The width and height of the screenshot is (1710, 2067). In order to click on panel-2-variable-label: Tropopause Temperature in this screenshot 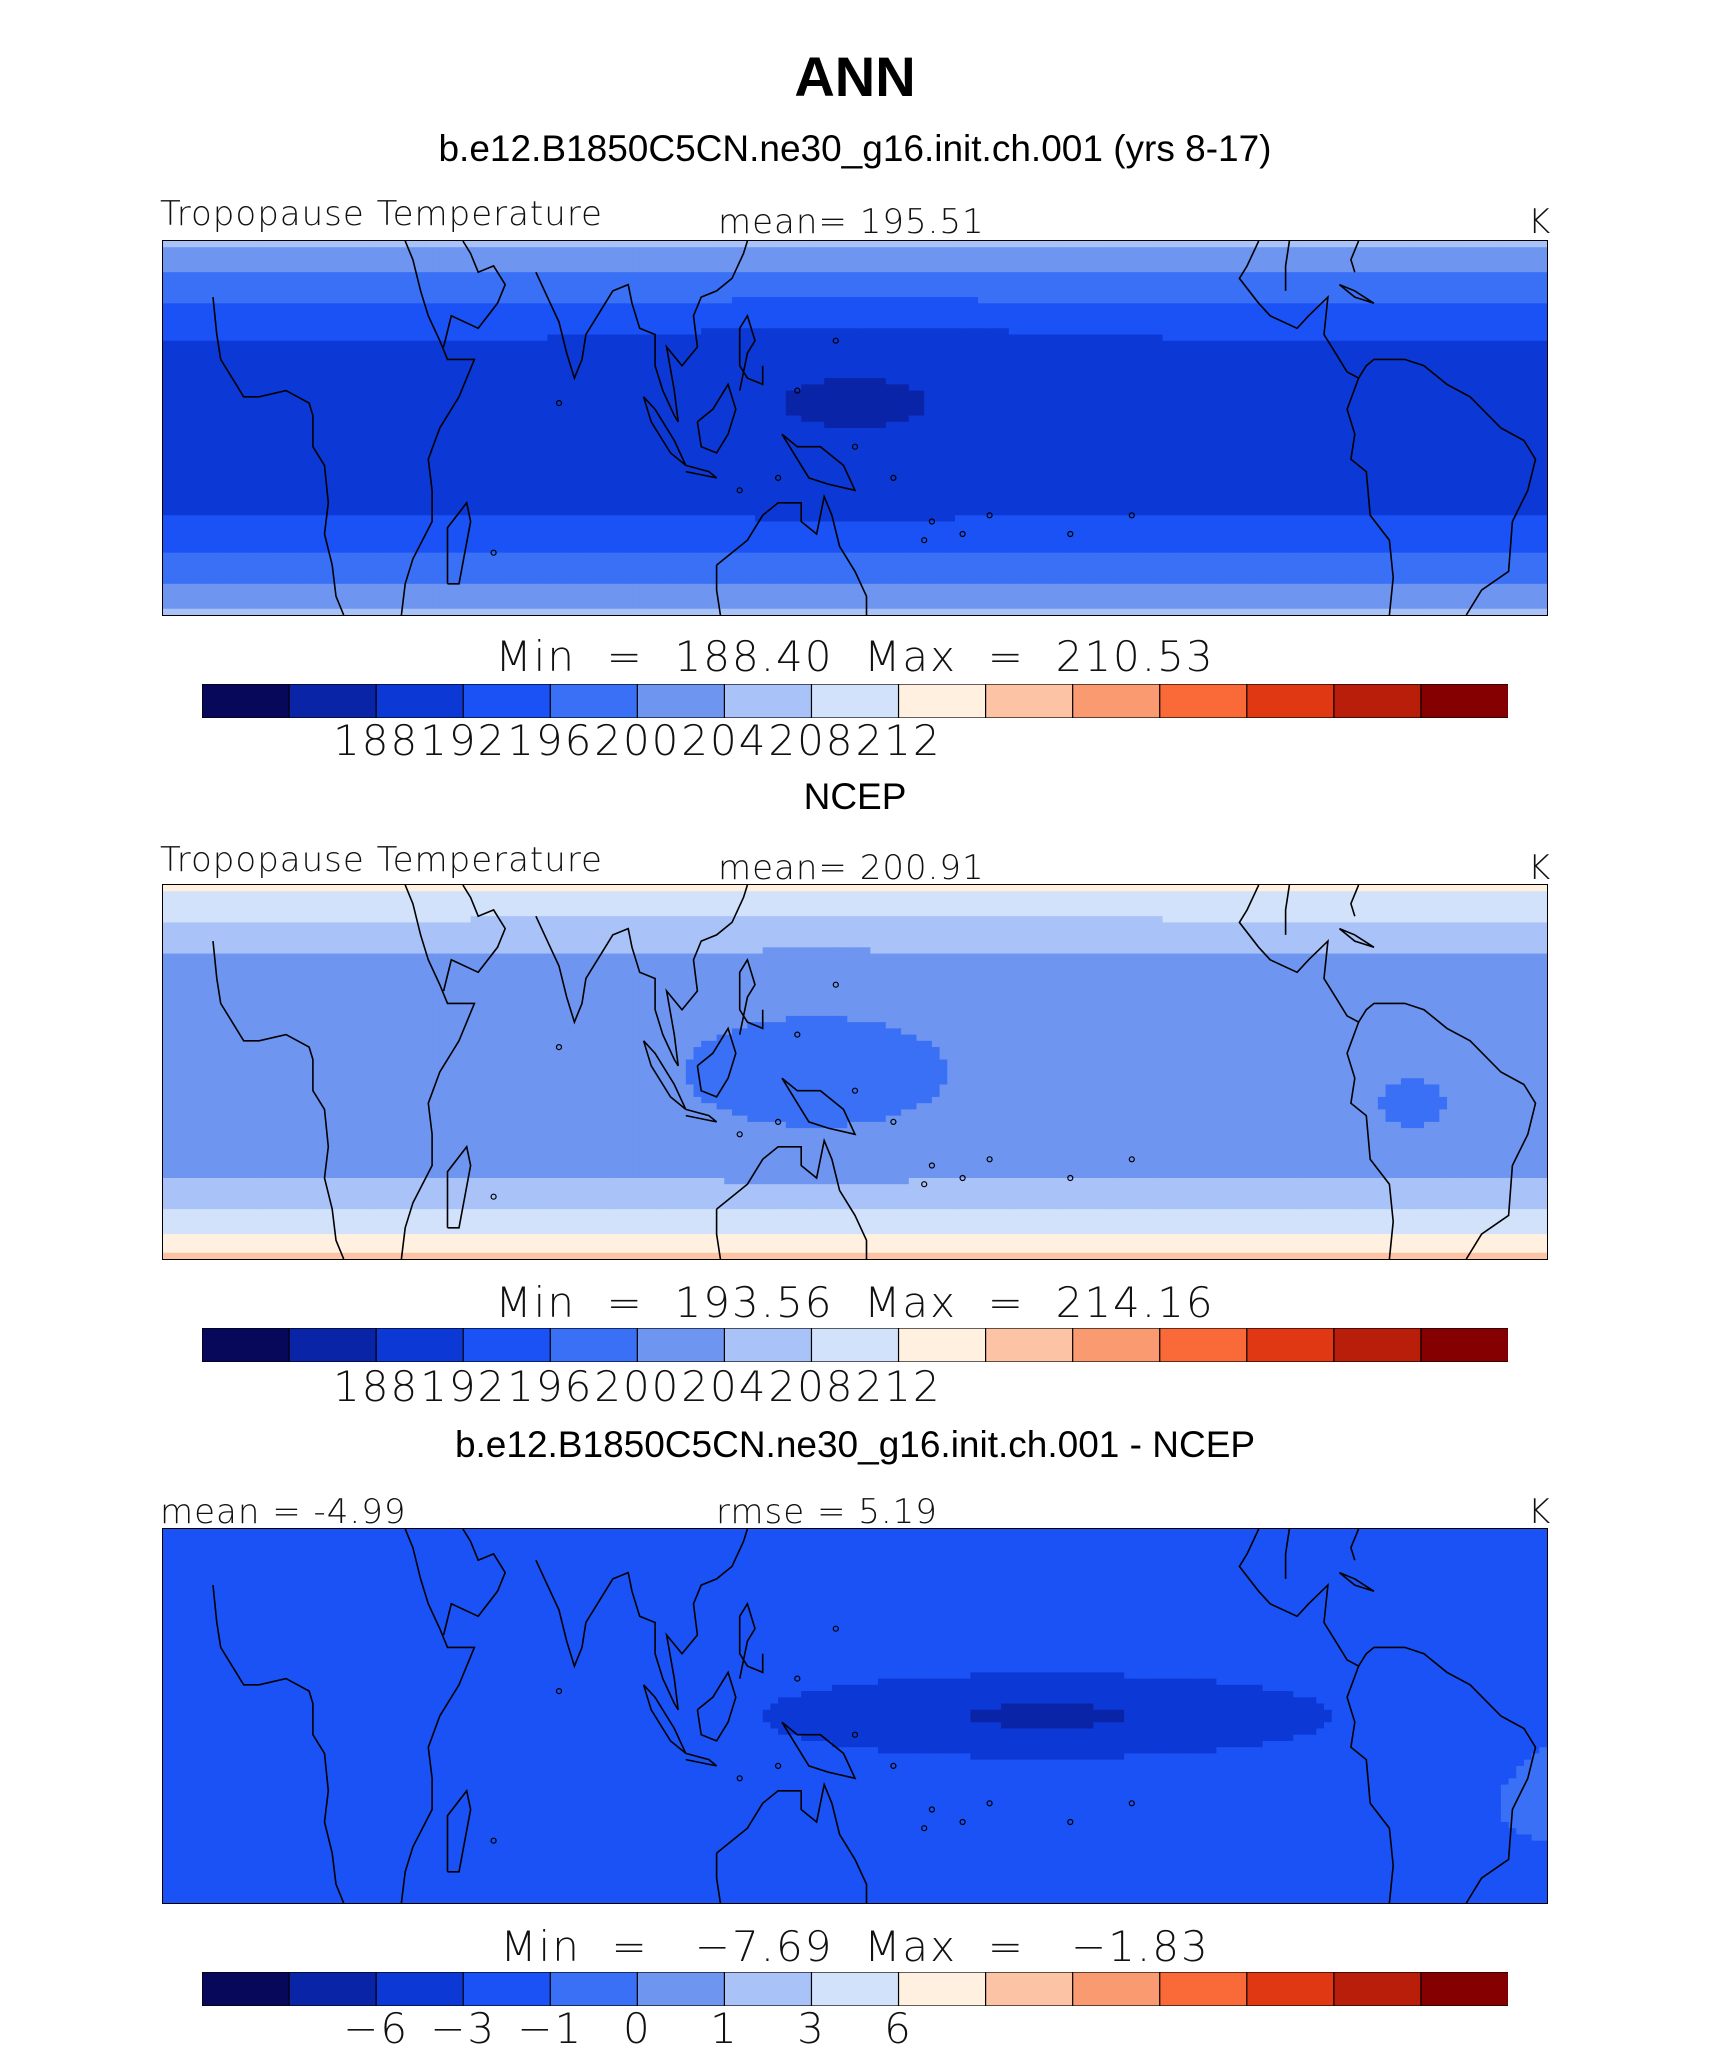, I will do `click(381, 860)`.